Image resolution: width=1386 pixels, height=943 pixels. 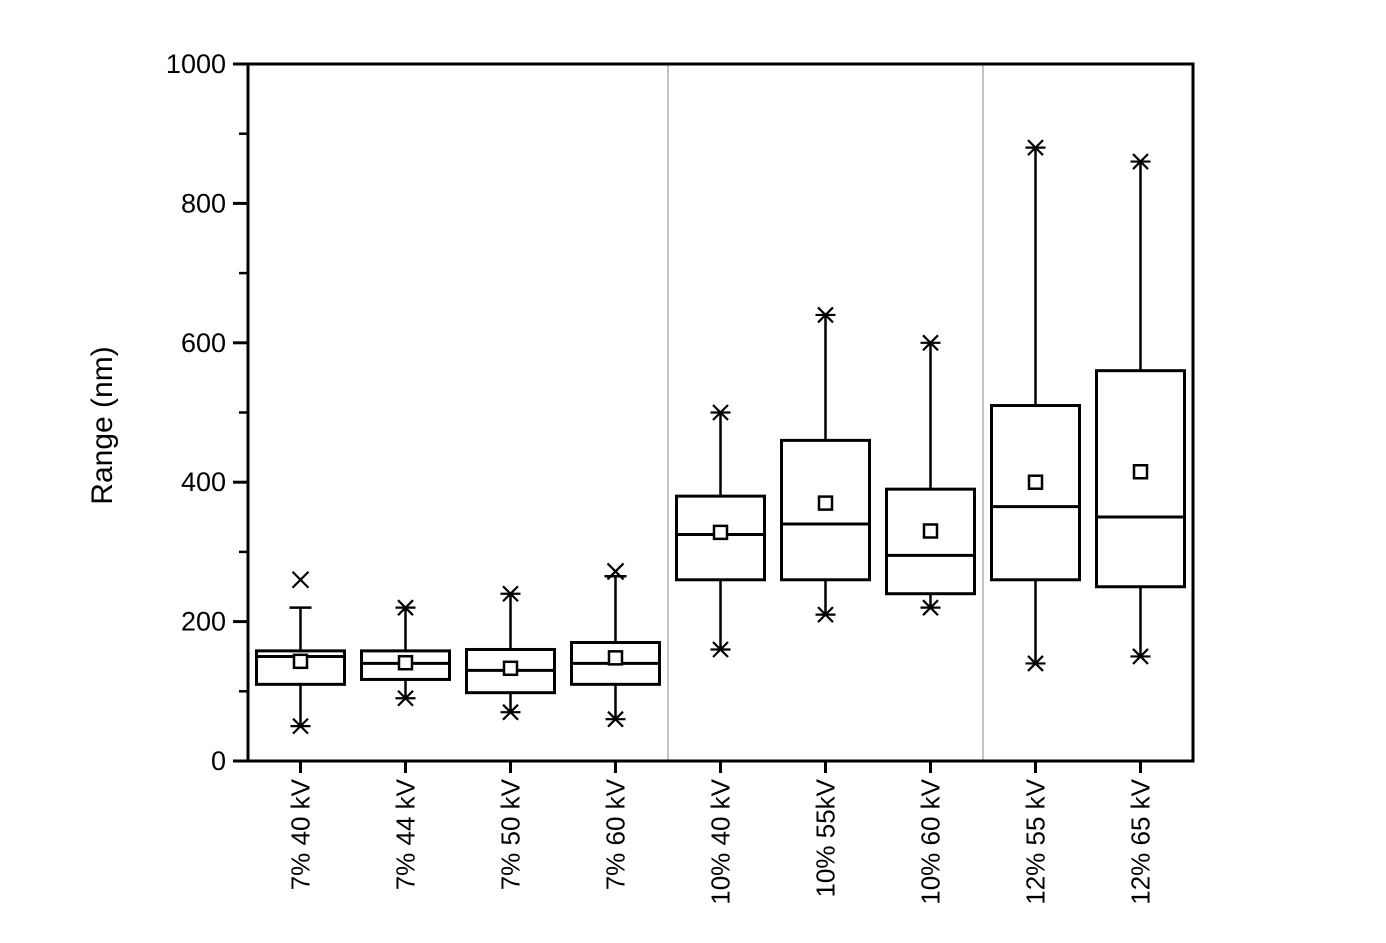 What do you see at coordinates (826, 837) in the screenshot?
I see `x-axis-tick-label: 10% 55kV` at bounding box center [826, 837].